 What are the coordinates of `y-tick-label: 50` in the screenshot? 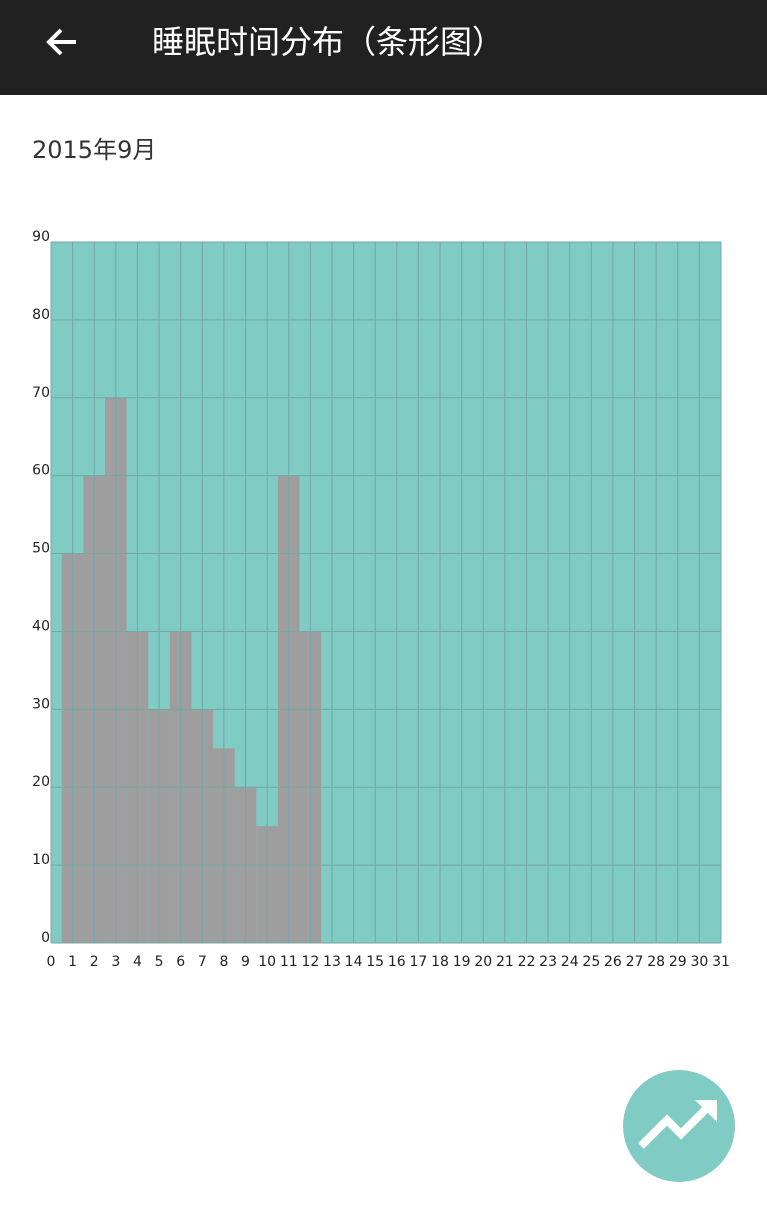 It's located at (41, 549).